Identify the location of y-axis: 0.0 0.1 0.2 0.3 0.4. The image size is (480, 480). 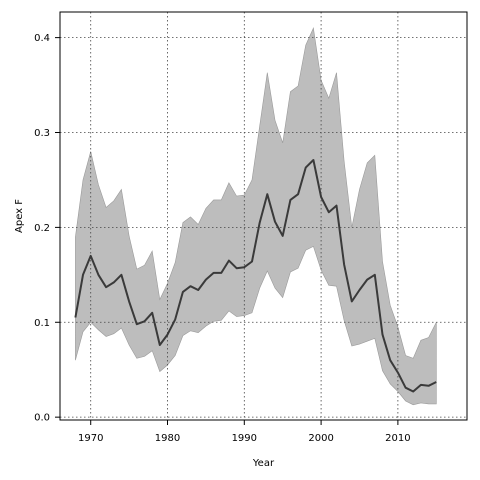
(47, 228).